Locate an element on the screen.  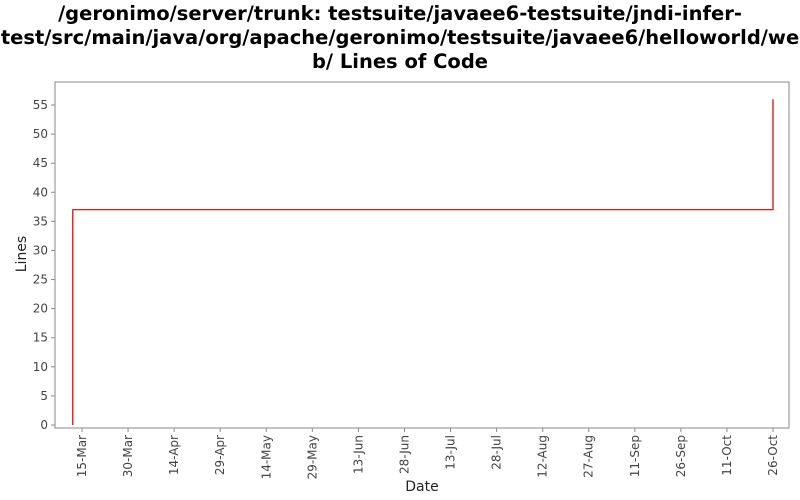
x-tick-label: 14-Apr is located at coordinates (174, 455).